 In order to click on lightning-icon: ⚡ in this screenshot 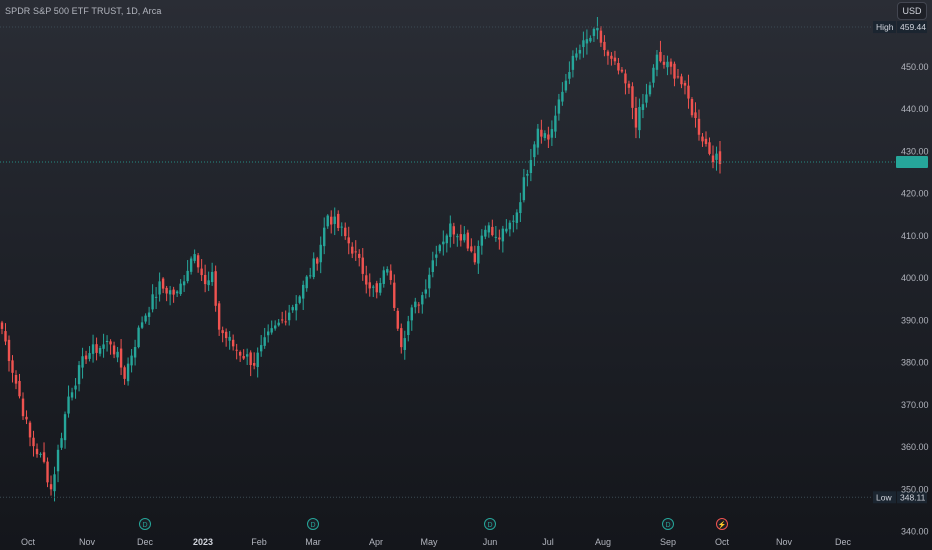, I will do `click(722, 524)`.